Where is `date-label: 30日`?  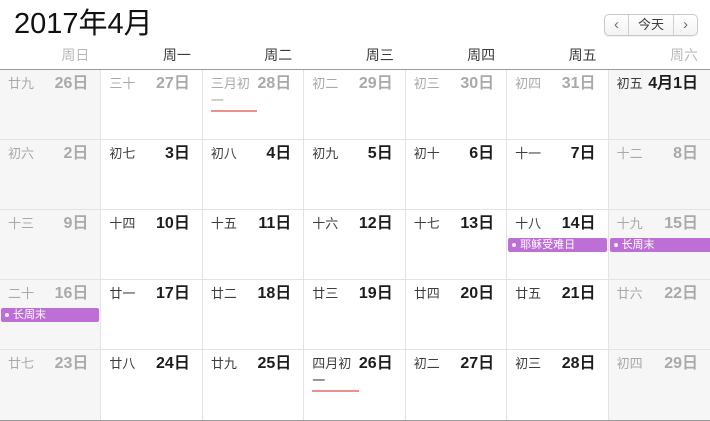
date-label: 30日 is located at coordinates (477, 83).